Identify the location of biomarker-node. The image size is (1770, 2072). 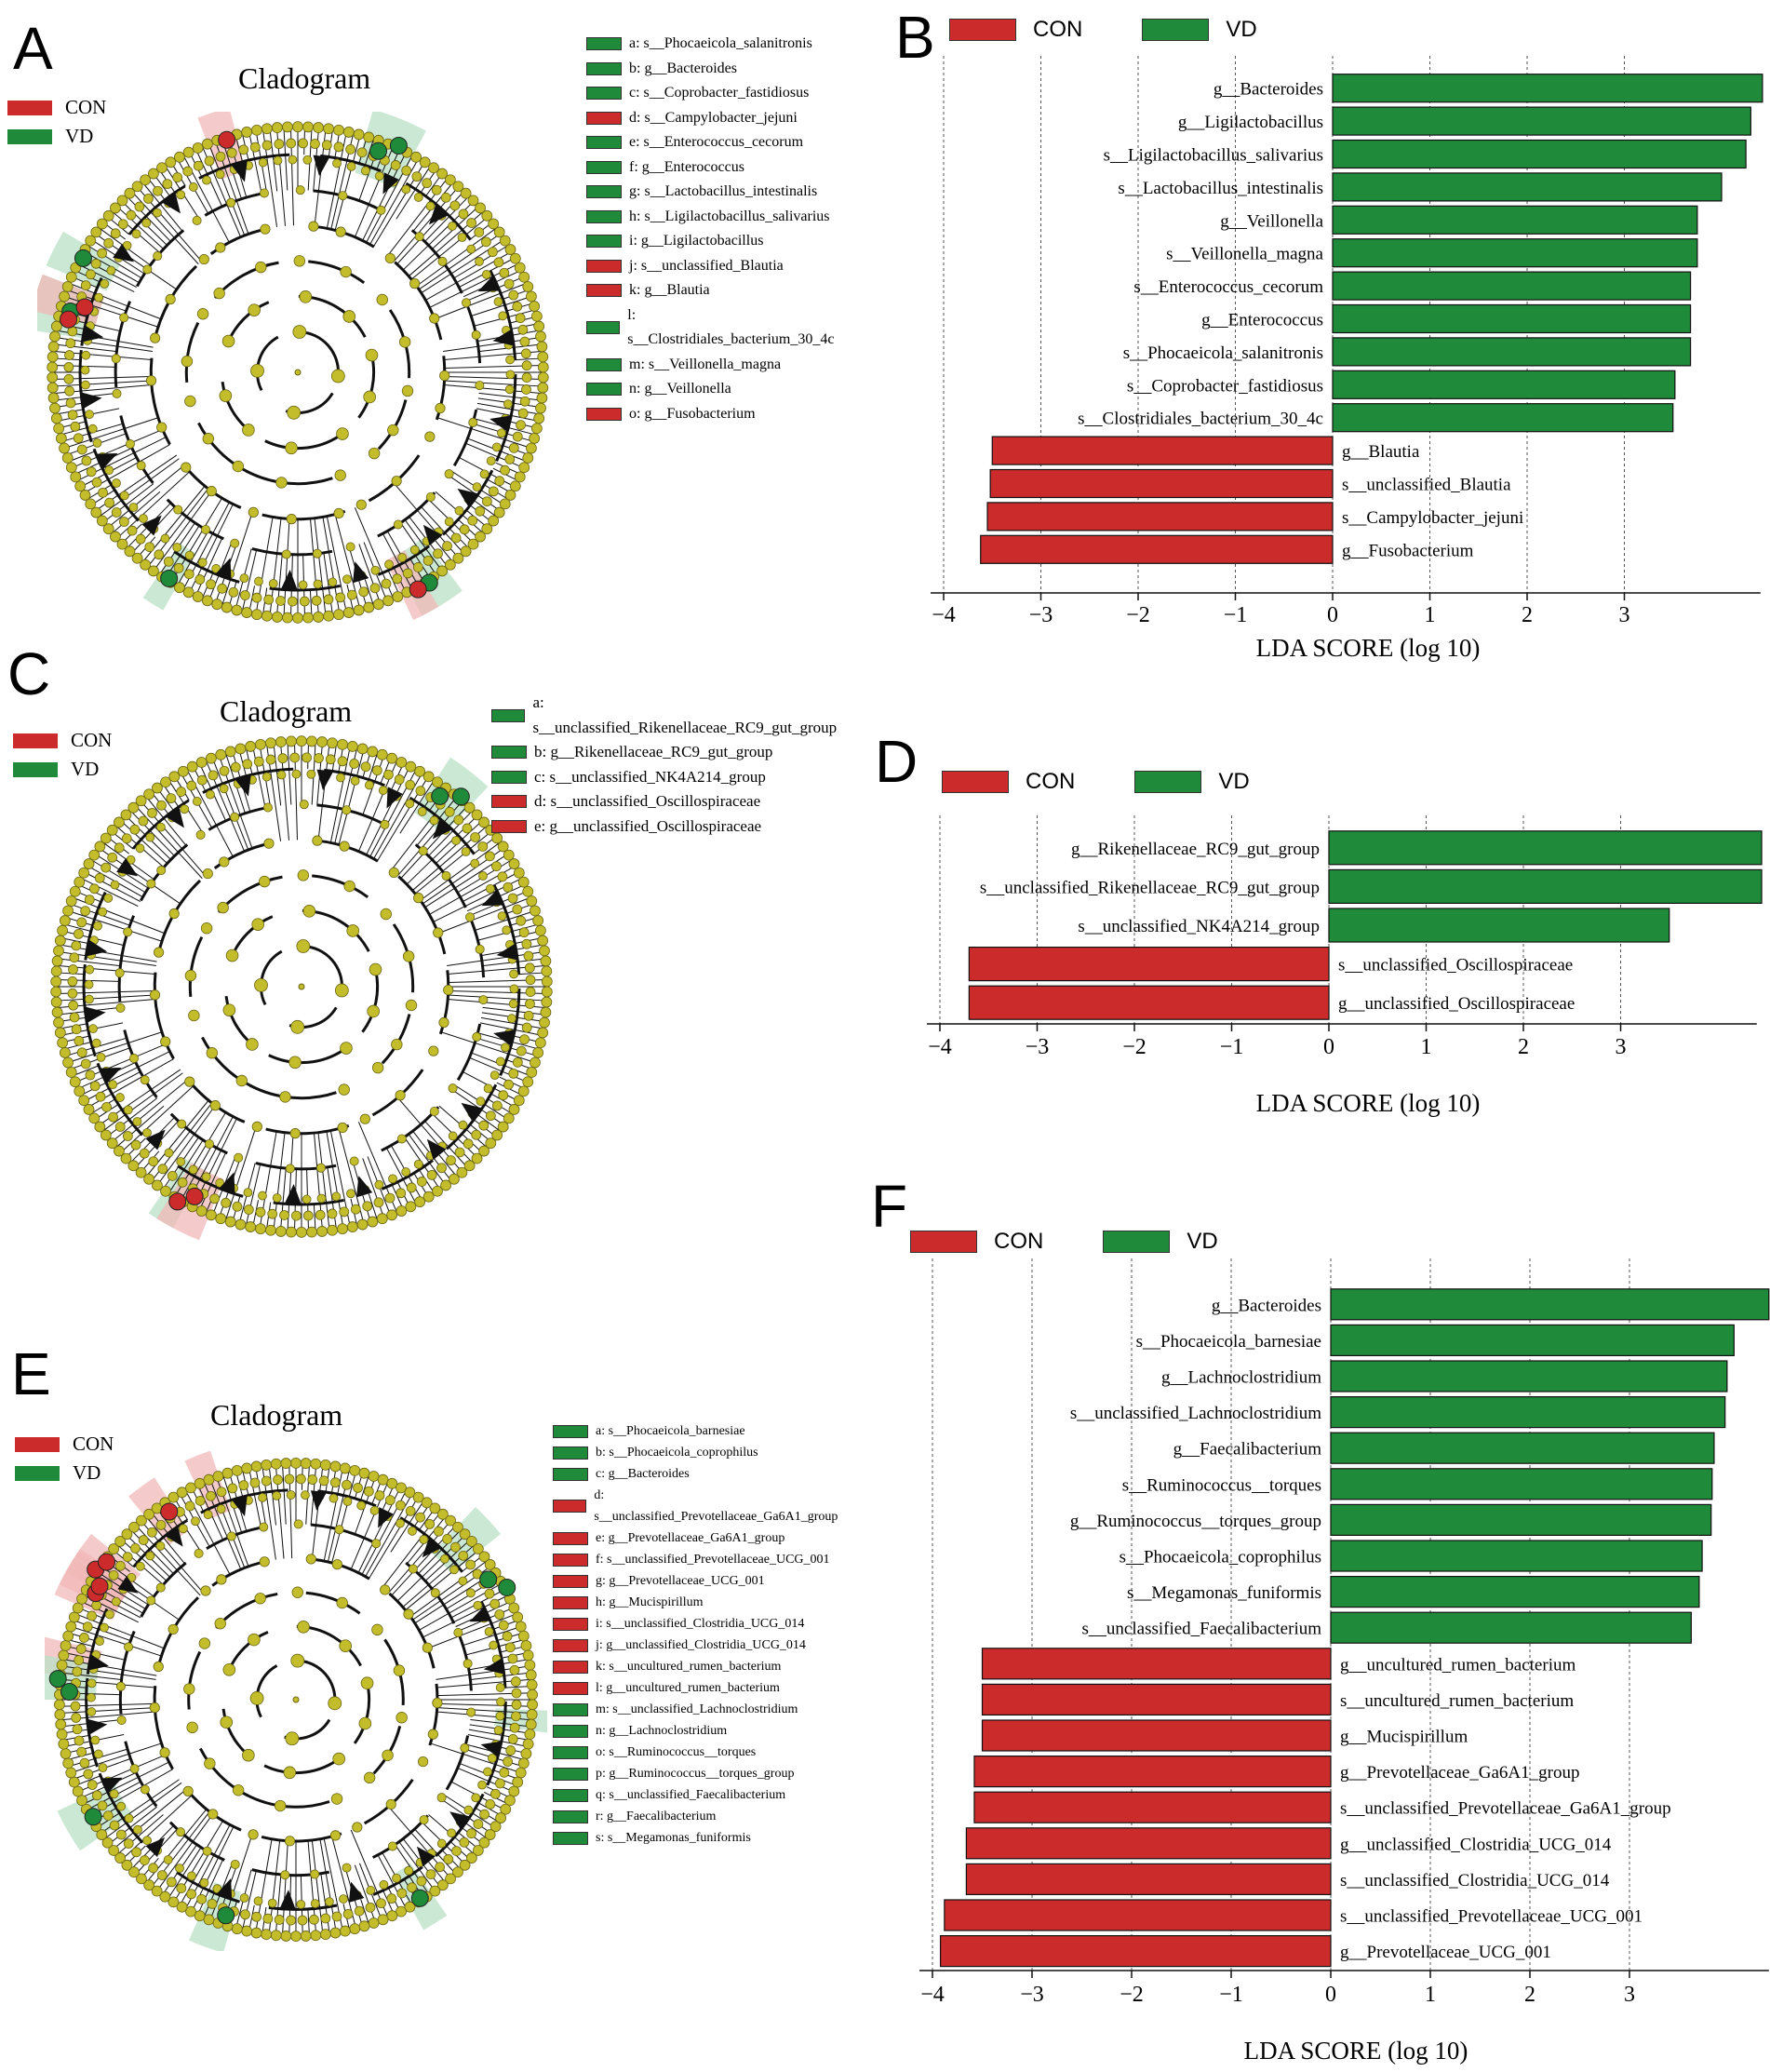
(84, 307).